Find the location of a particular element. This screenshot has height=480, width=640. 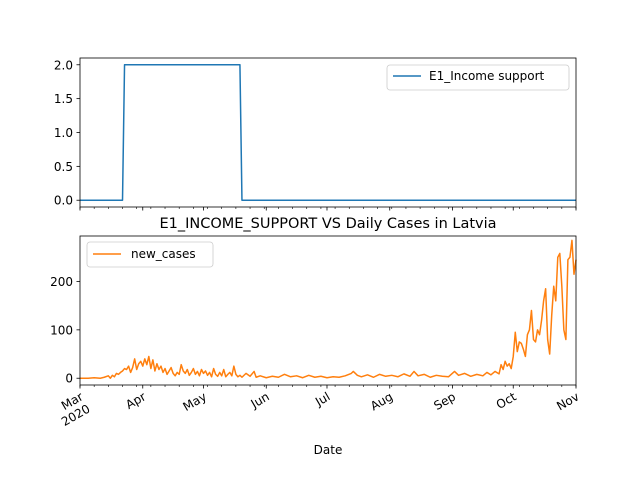

x-tick-label: Jul is located at coordinates (322, 399).